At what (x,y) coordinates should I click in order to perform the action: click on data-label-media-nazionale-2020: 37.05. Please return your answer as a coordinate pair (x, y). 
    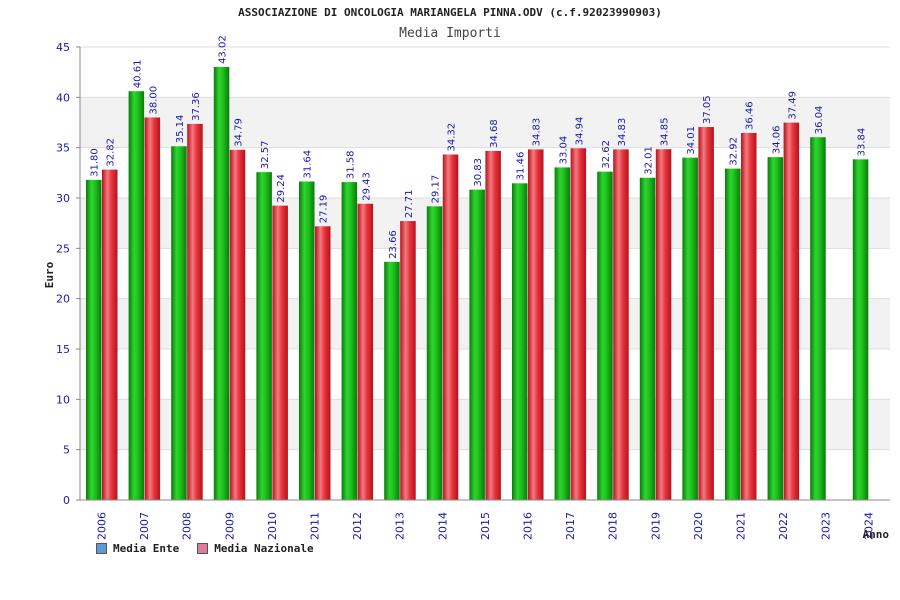
    Looking at the image, I should click on (707, 109).